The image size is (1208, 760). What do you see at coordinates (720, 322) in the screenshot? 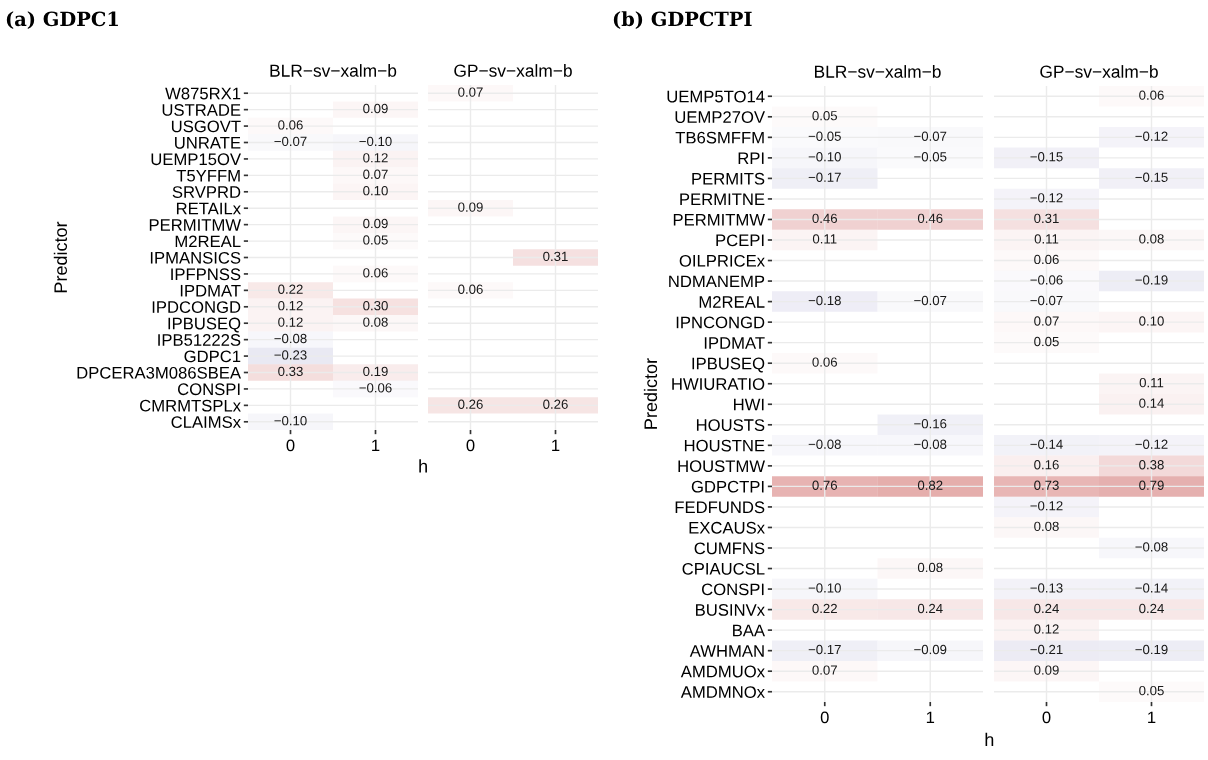
I see `y-tick-label: IPNCONGD` at bounding box center [720, 322].